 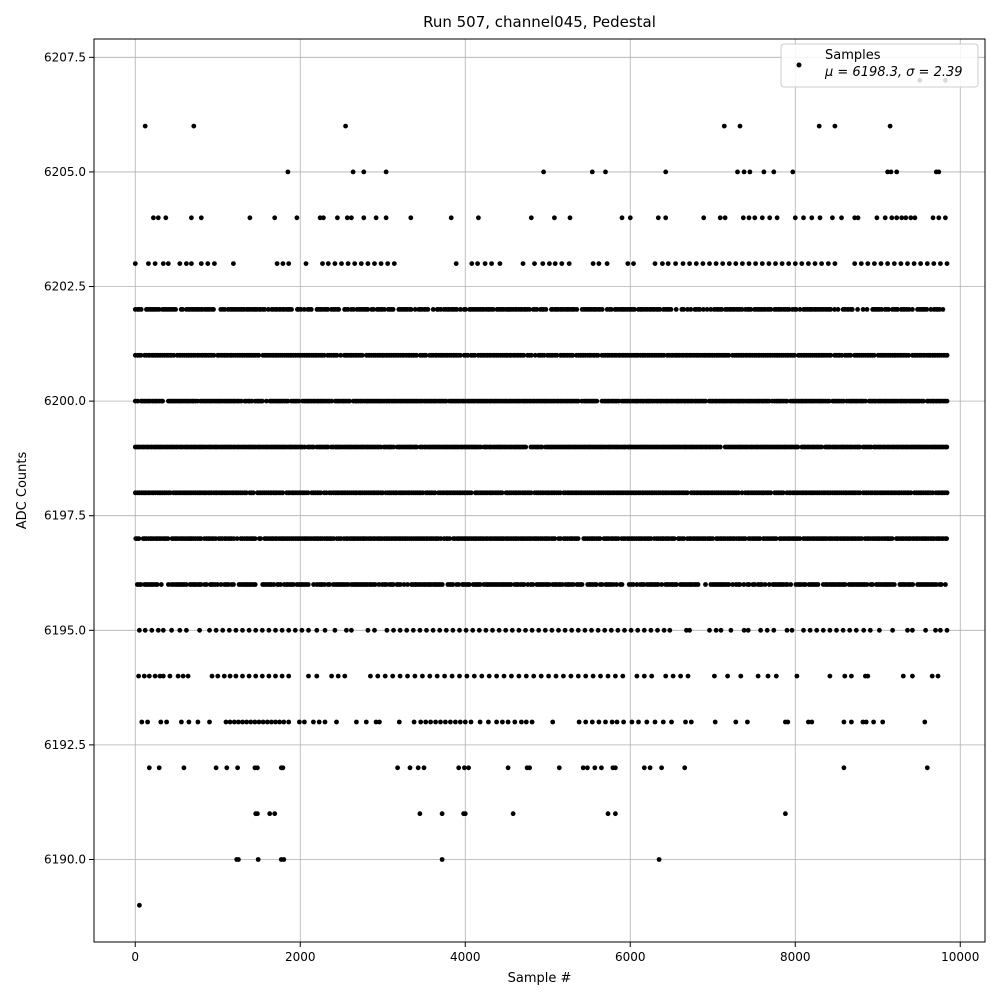 I want to click on y-tick-label: 6192.5, so click(x=65, y=745).